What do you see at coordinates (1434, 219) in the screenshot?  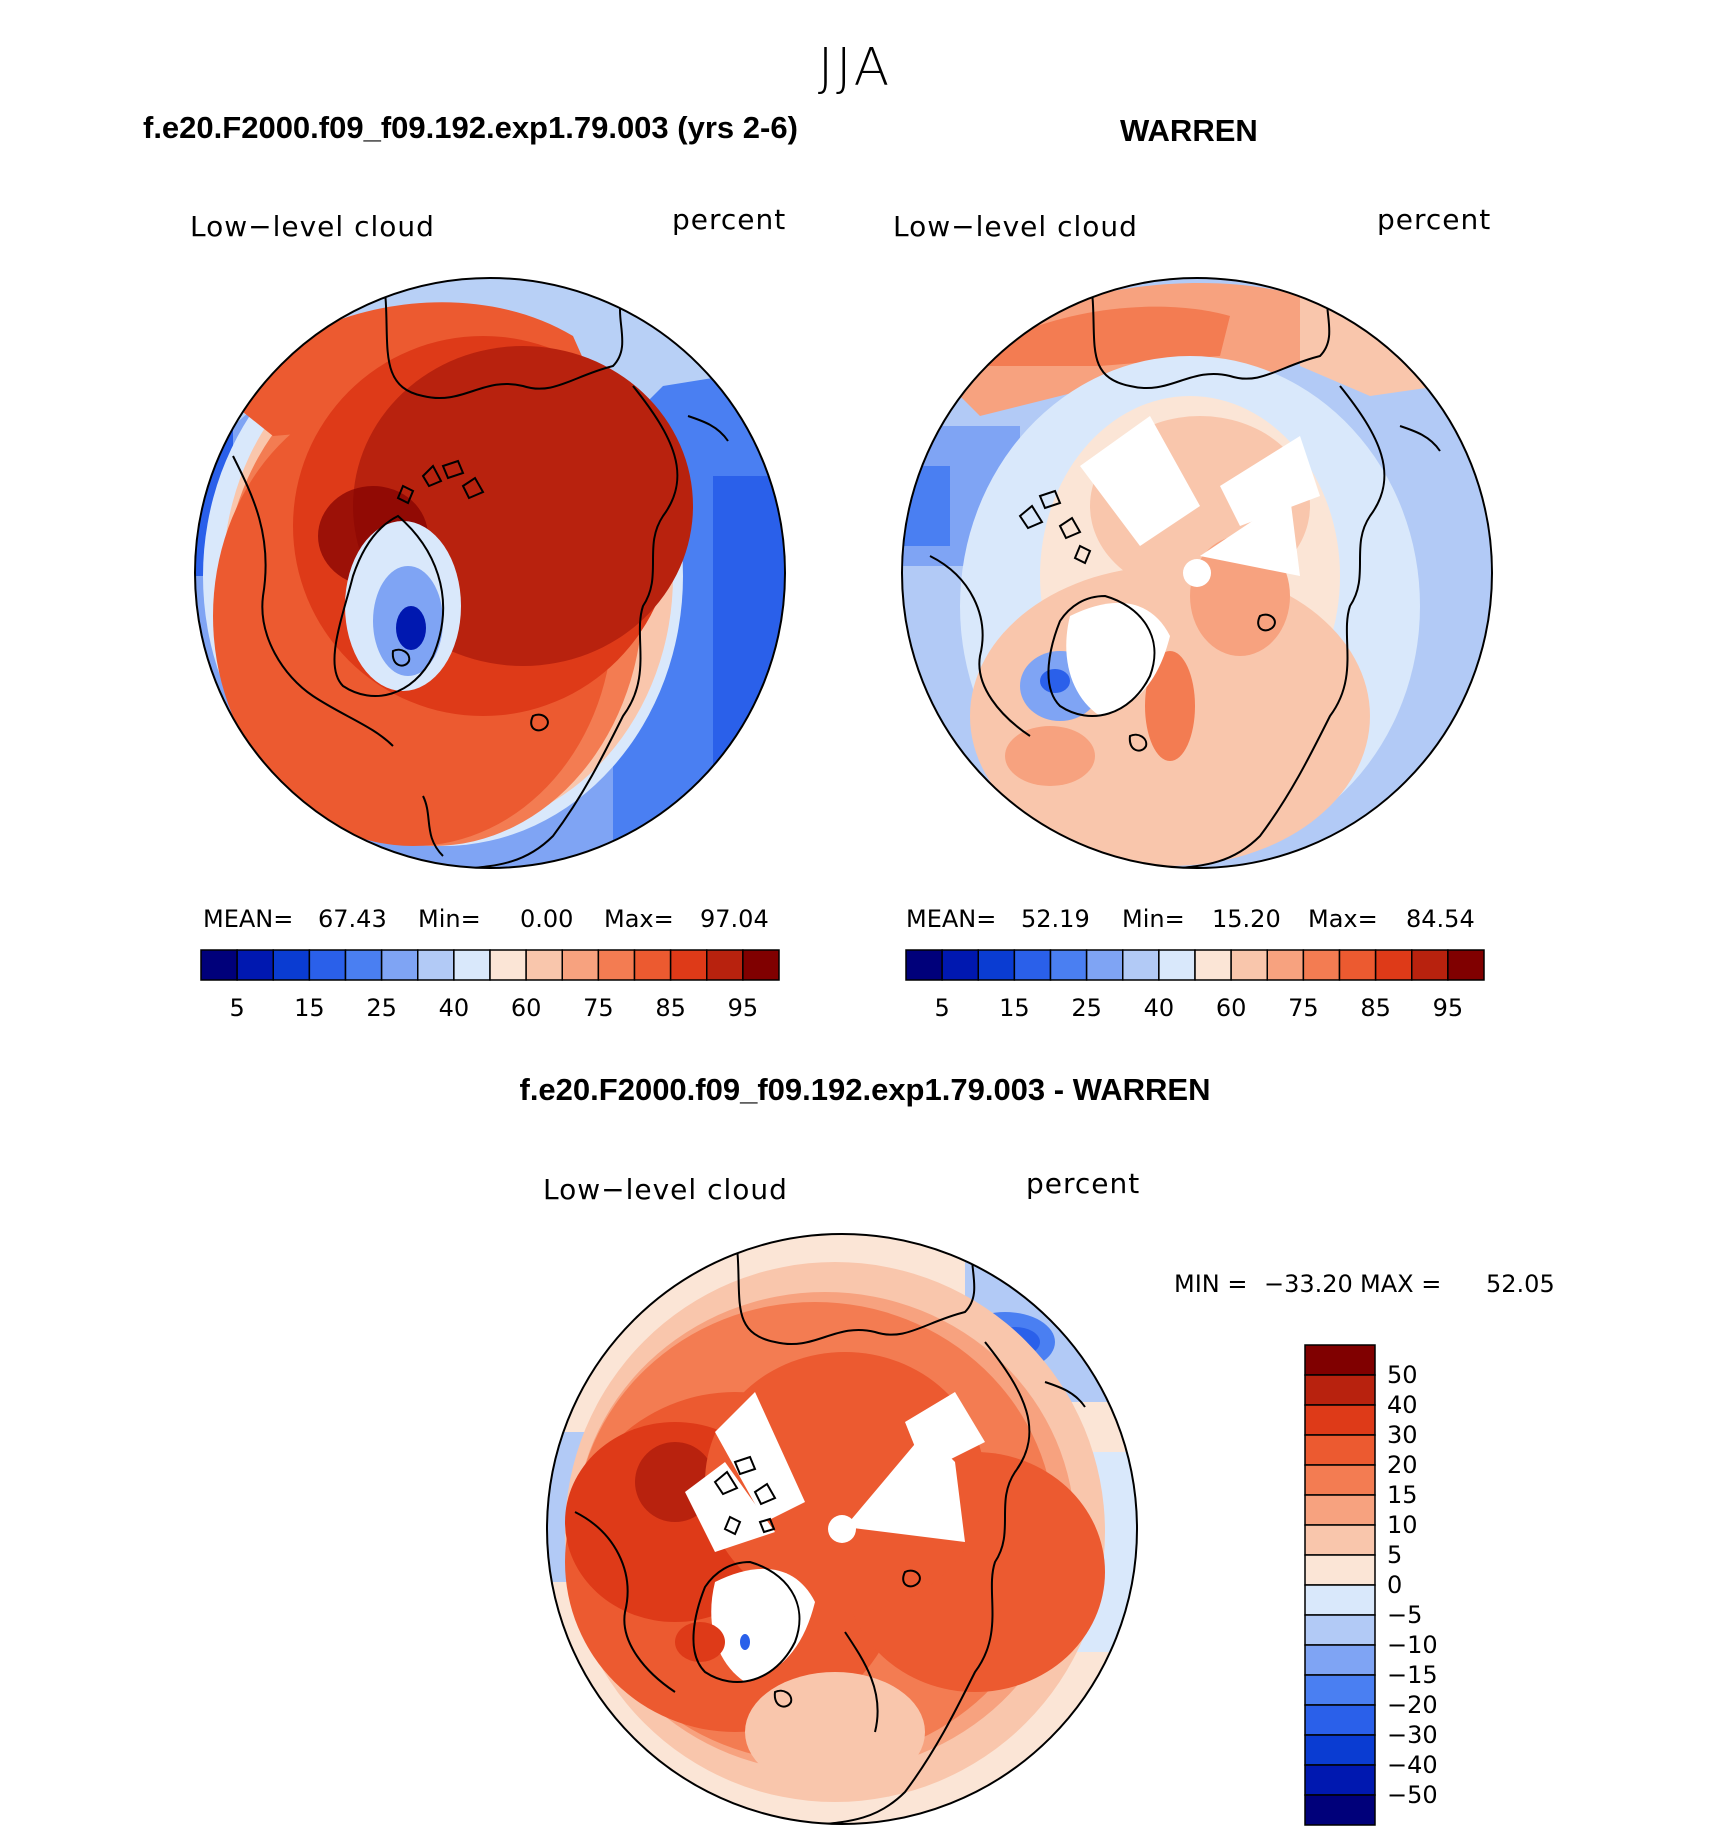 I see `panel2-units-label: percent` at bounding box center [1434, 219].